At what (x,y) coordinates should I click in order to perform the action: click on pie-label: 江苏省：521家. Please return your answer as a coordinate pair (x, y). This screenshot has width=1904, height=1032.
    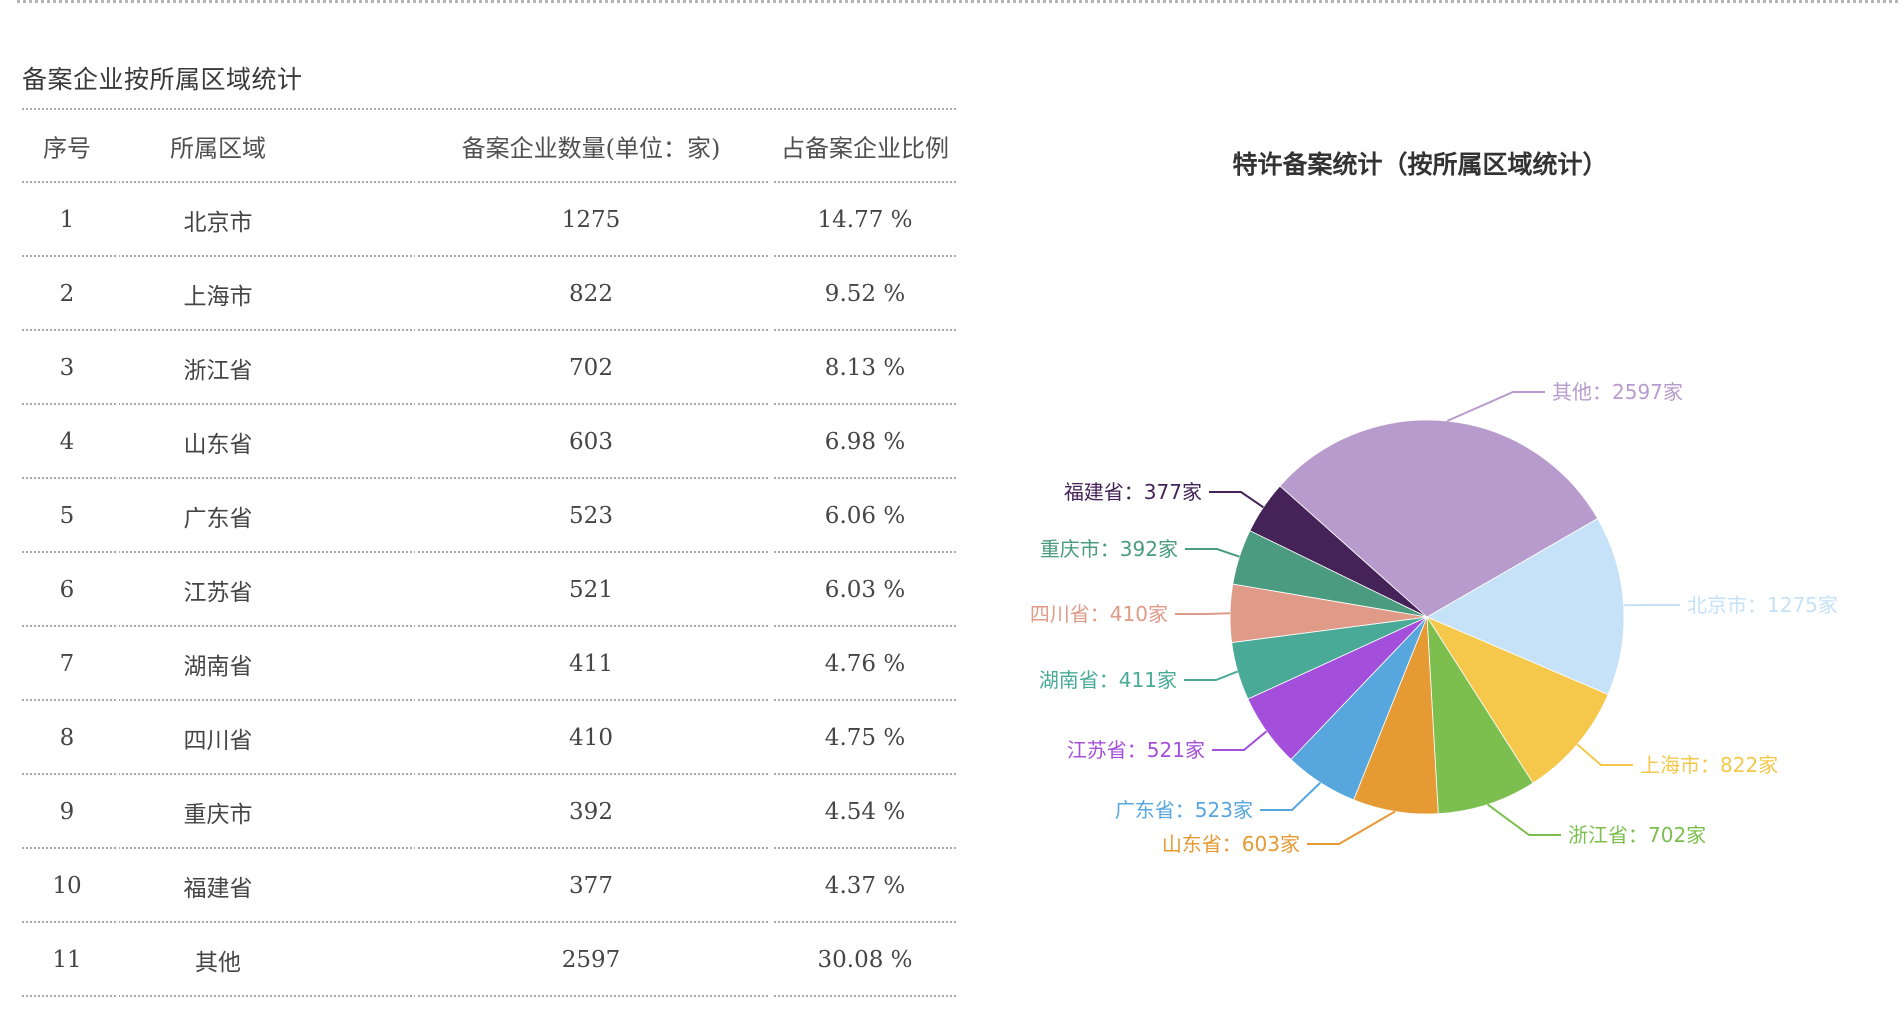
    Looking at the image, I should click on (1136, 750).